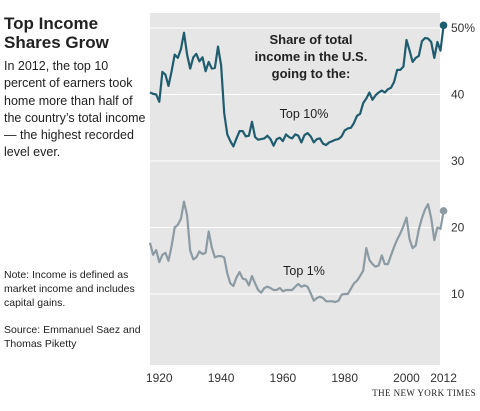 Image resolution: width=480 pixels, height=411 pixels. I want to click on chart-title-line: income in the U.S., so click(311, 56).